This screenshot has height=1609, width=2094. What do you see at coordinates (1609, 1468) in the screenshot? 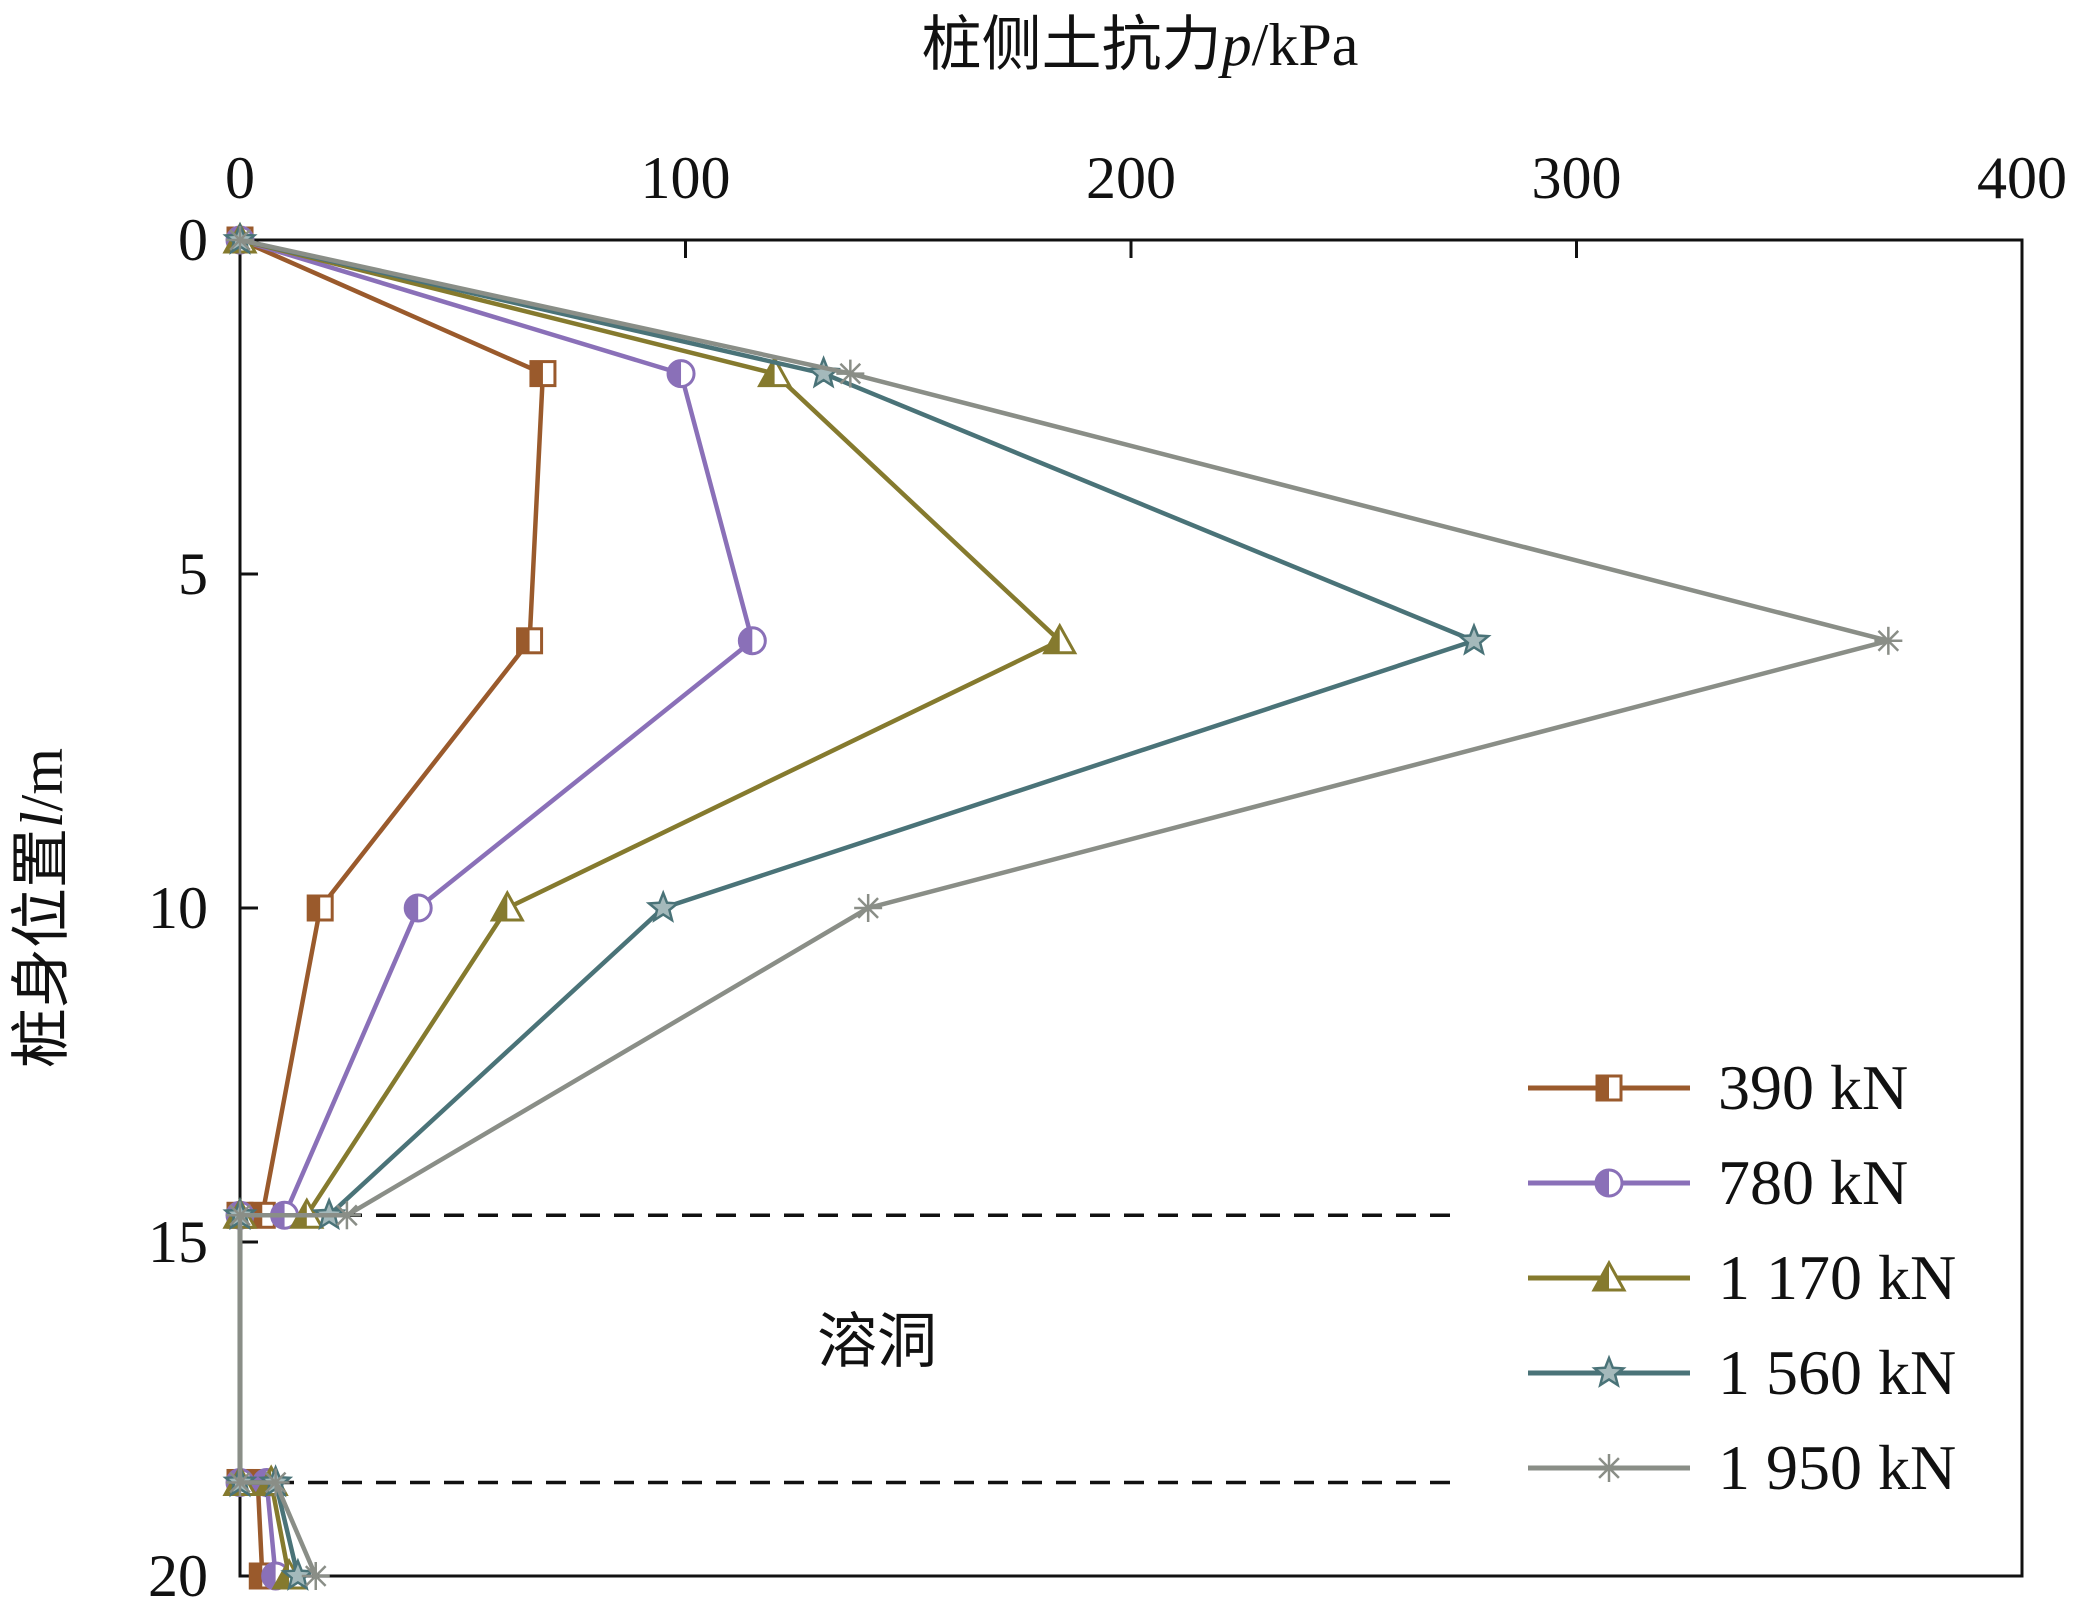
I see `legend-marker` at bounding box center [1609, 1468].